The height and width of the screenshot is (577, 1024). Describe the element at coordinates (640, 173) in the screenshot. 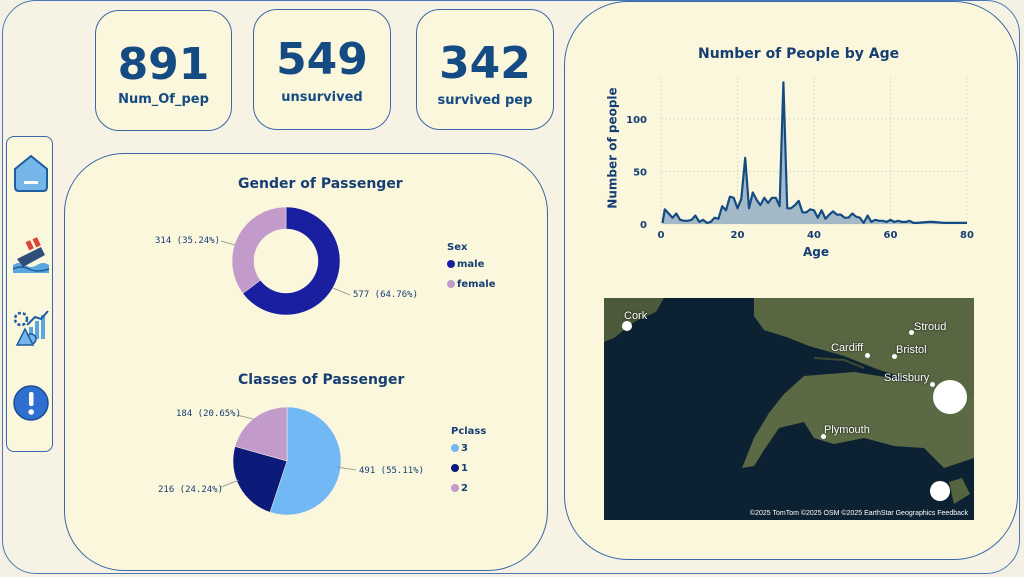

I see `age-y-tick-label: 50` at that location.